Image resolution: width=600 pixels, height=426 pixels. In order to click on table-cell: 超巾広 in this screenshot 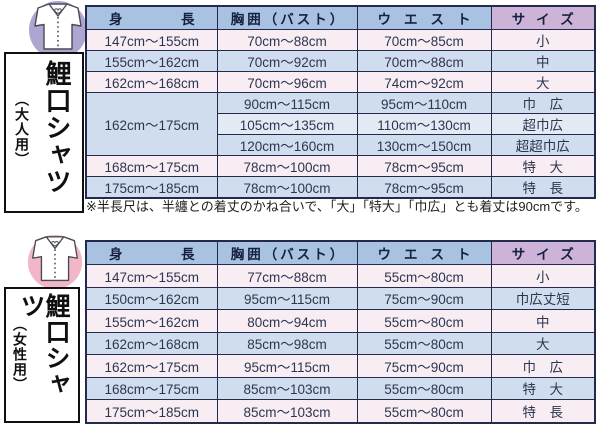, I will do `click(543, 124)`.